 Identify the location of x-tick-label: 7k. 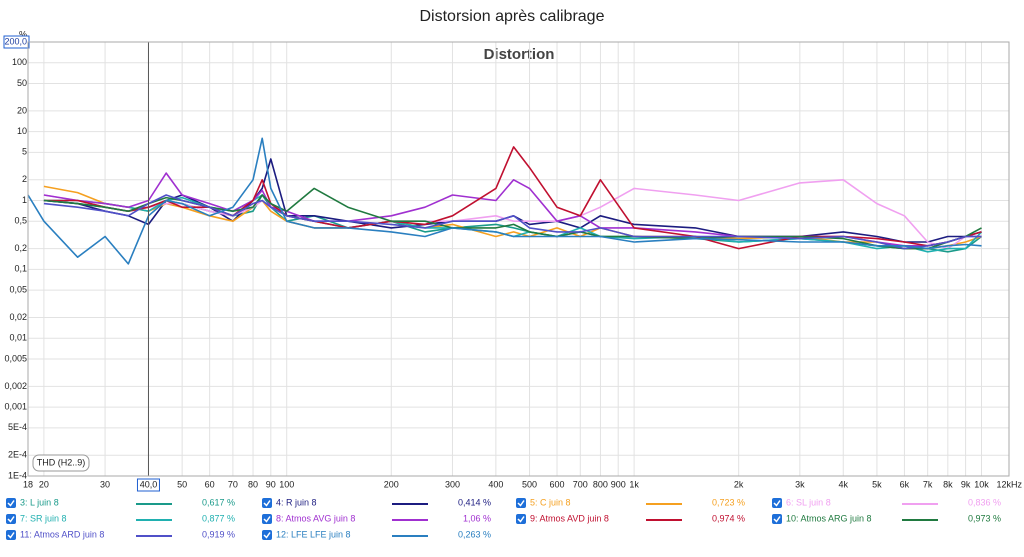
(928, 484).